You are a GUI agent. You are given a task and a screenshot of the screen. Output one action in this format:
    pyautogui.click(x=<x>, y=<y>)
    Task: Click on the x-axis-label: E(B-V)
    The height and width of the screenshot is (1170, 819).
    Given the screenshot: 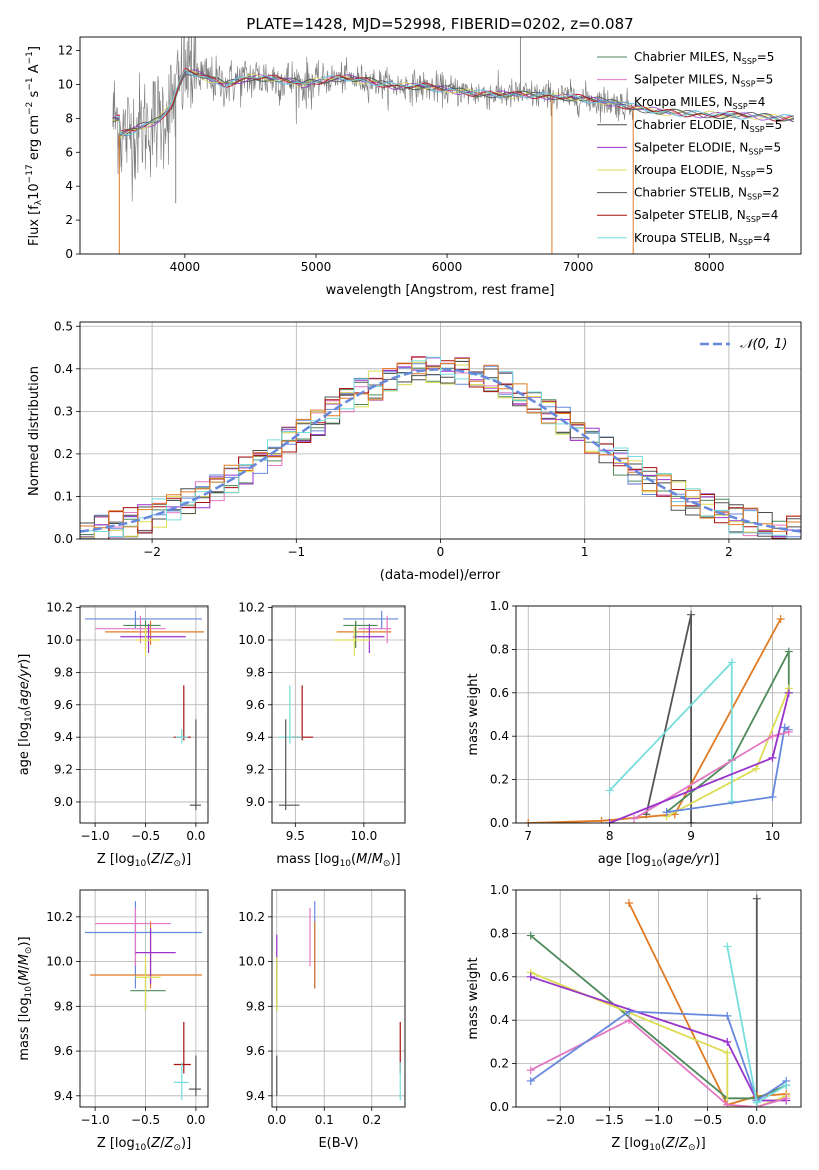 What is the action you would take?
    pyautogui.click(x=338, y=1143)
    